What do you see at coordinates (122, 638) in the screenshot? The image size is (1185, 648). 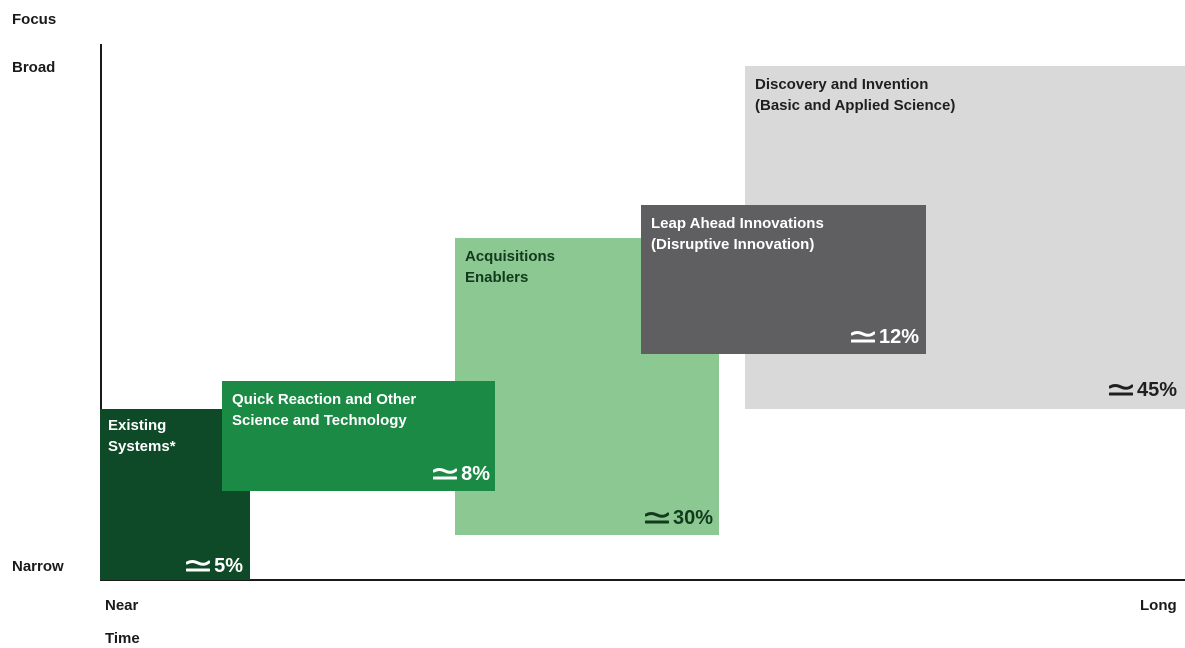 I see `x-axis-title: Time` at bounding box center [122, 638].